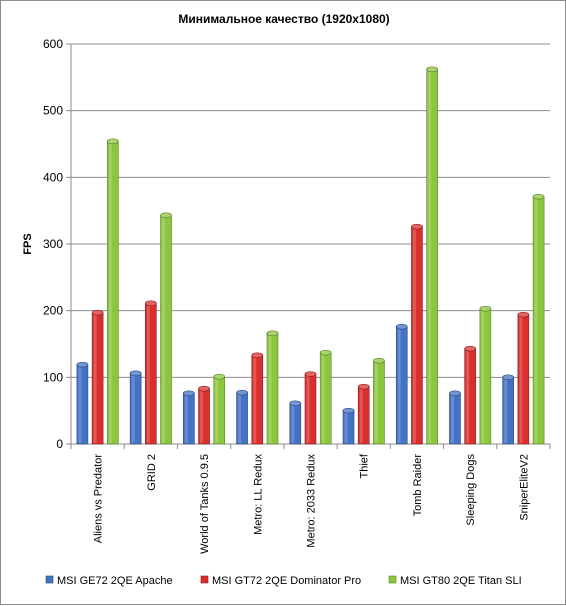 This screenshot has width=566, height=606. What do you see at coordinates (53, 311) in the screenshot?
I see `y-tick-label: 200` at bounding box center [53, 311].